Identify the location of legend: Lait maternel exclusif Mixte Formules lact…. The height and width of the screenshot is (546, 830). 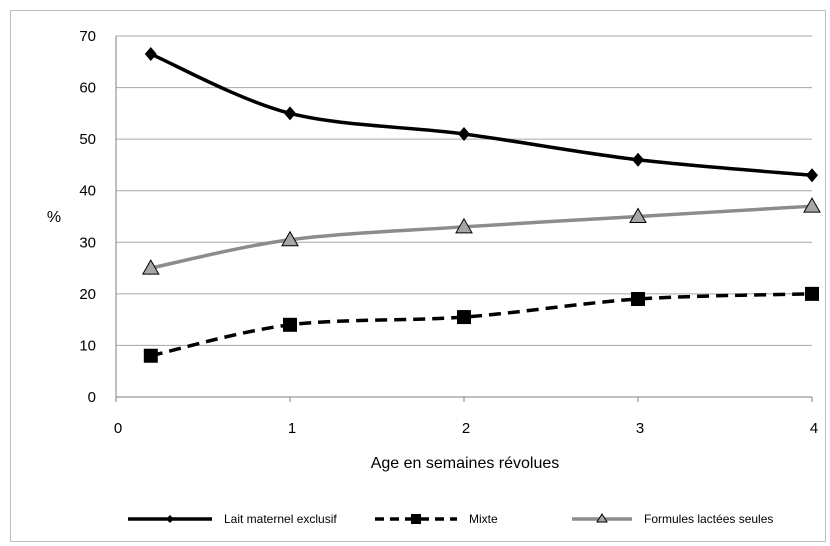
(450, 519).